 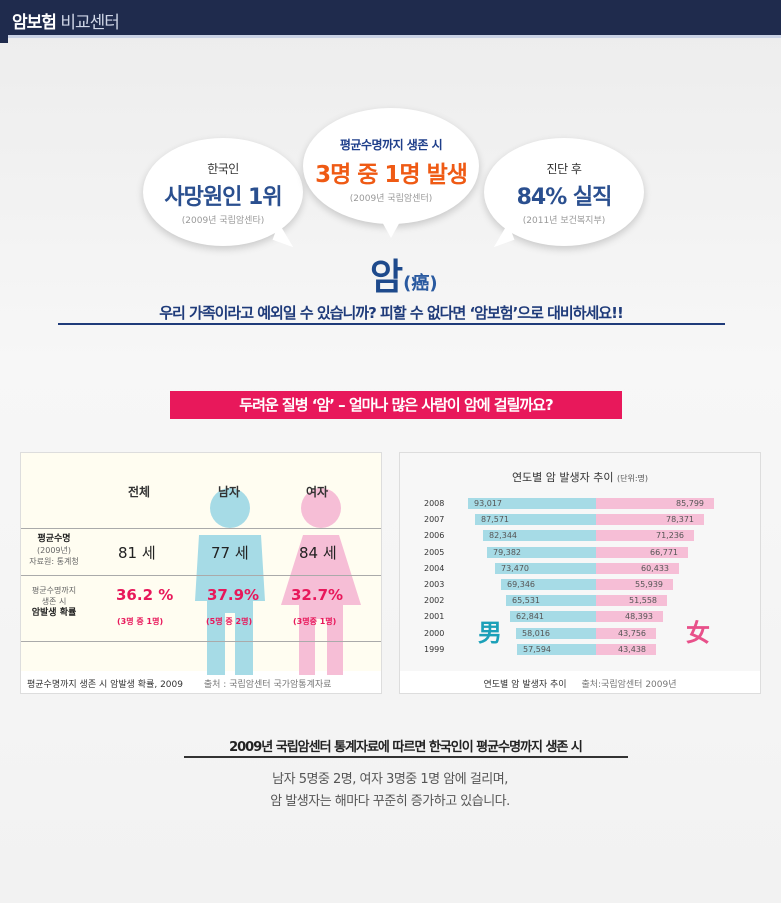 I want to click on bubble-line1: 진단 후, so click(x=564, y=169).